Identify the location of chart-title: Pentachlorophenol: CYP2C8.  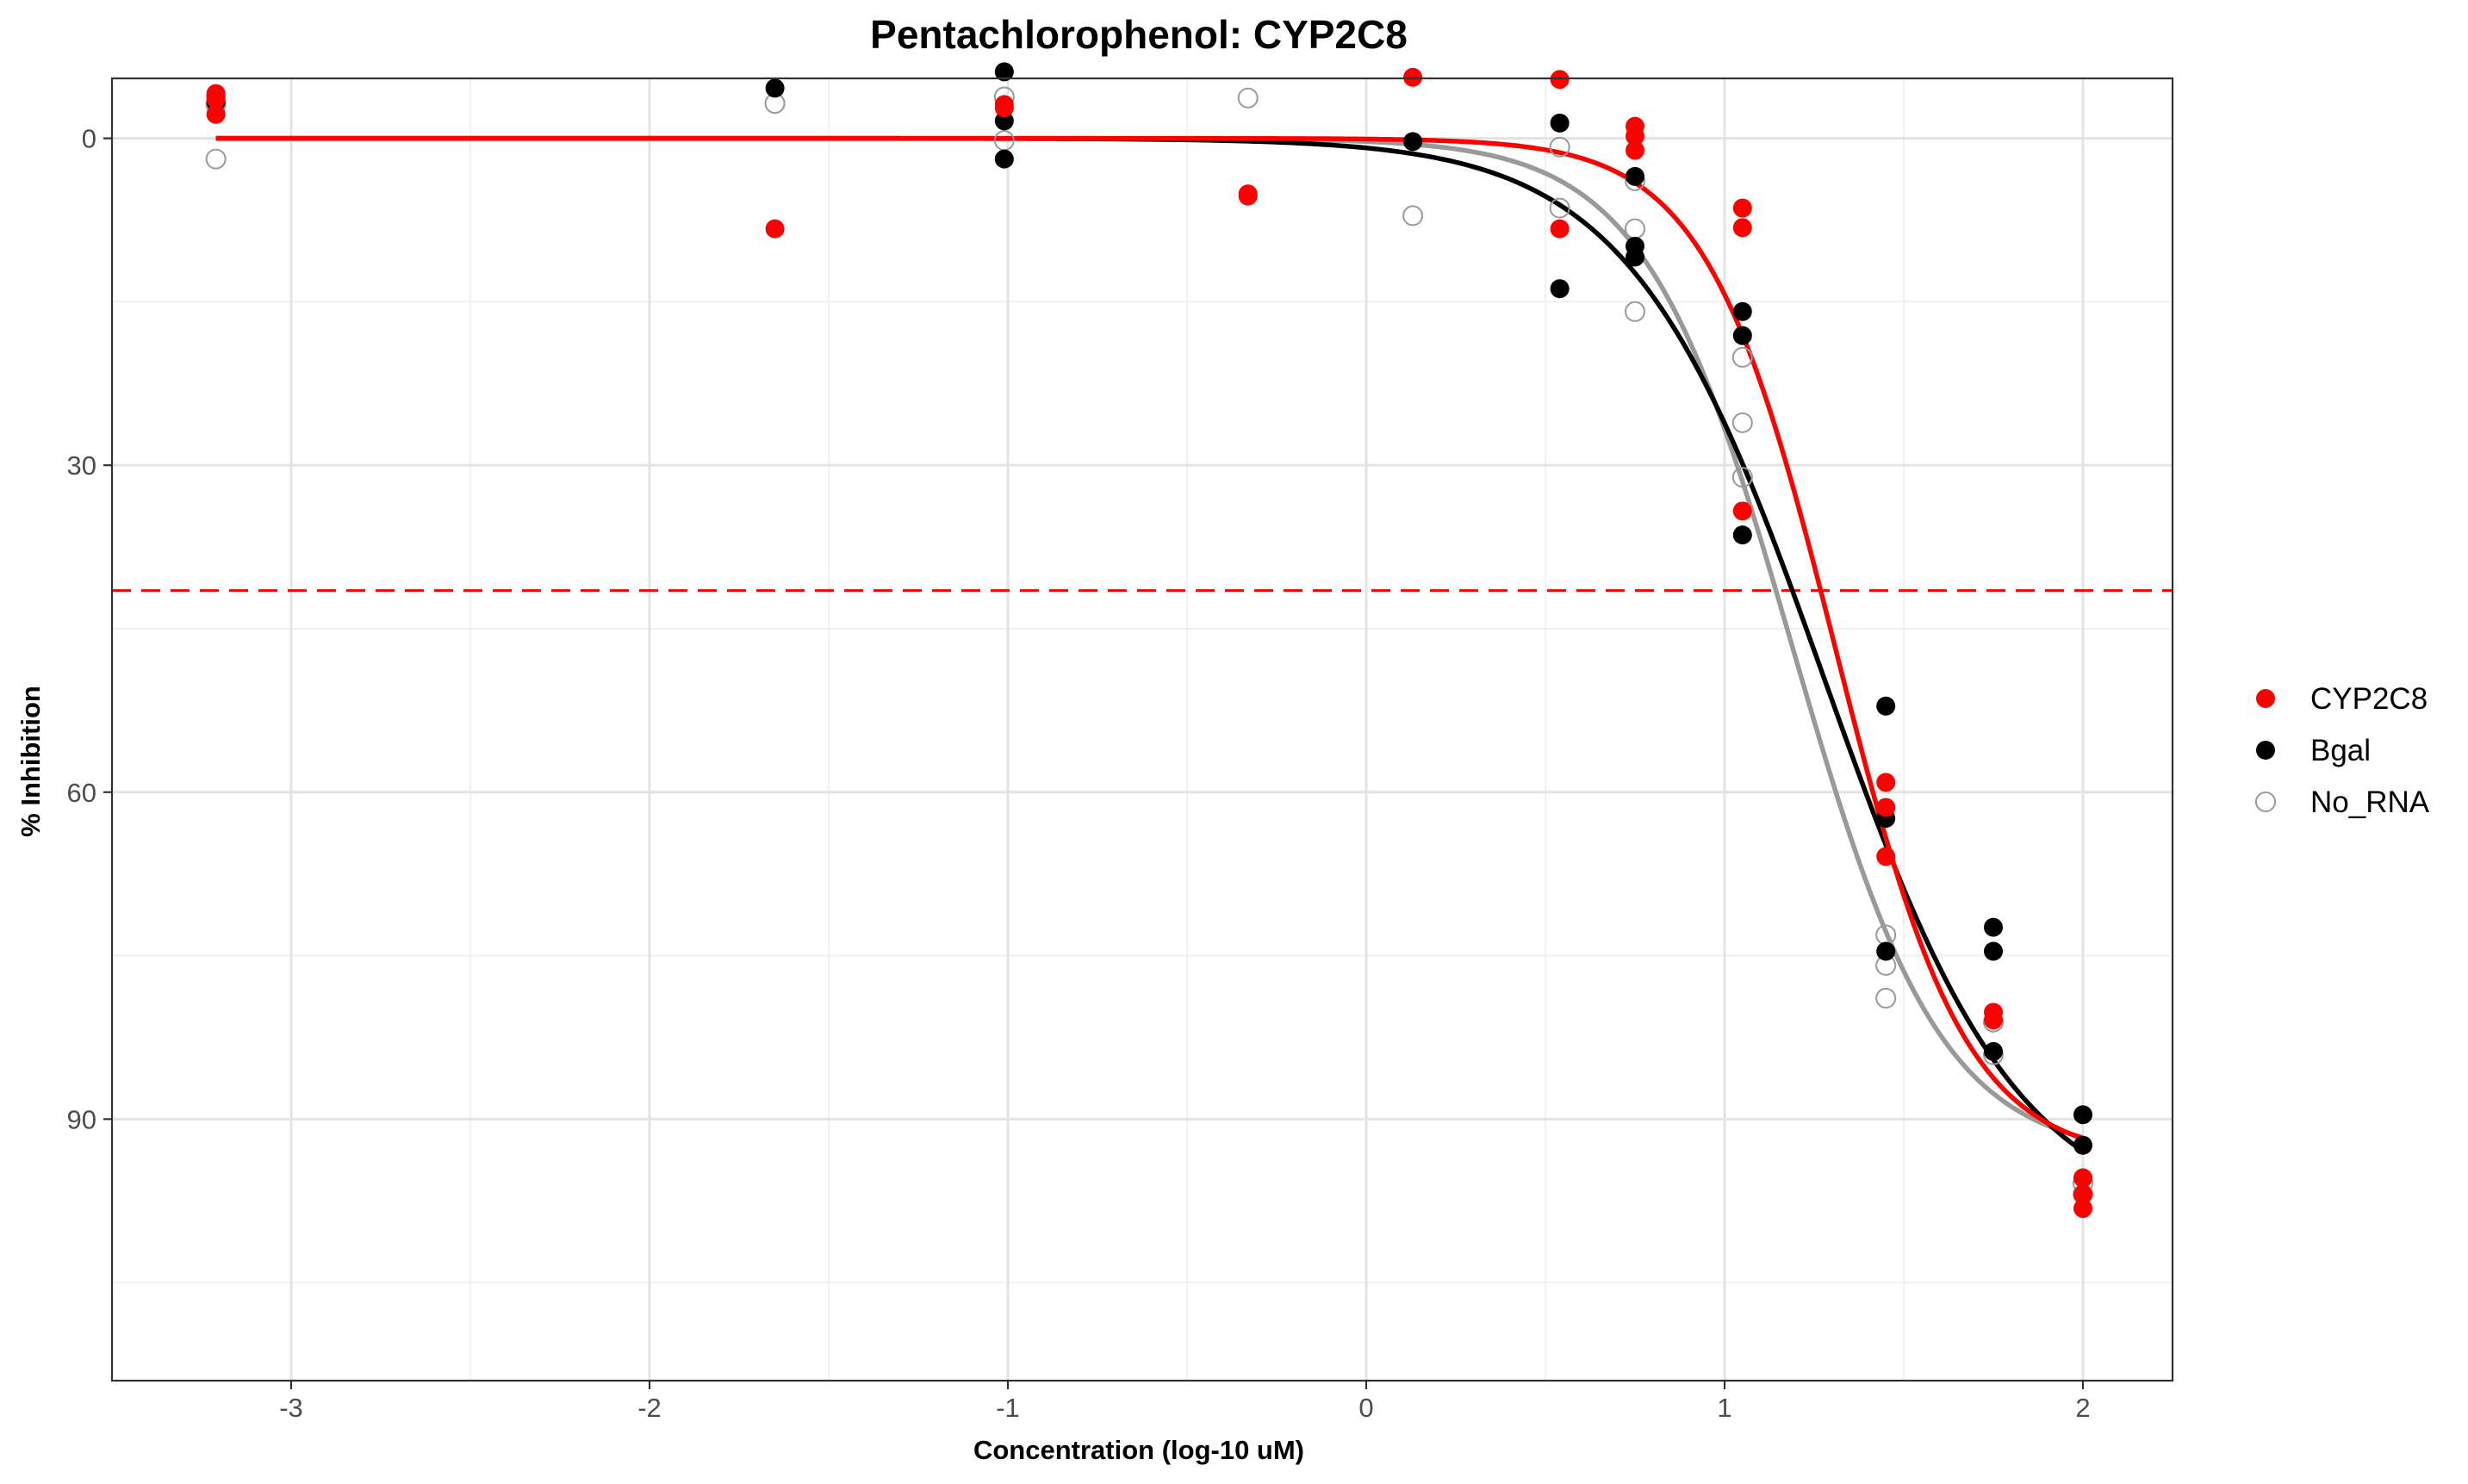
(1139, 34).